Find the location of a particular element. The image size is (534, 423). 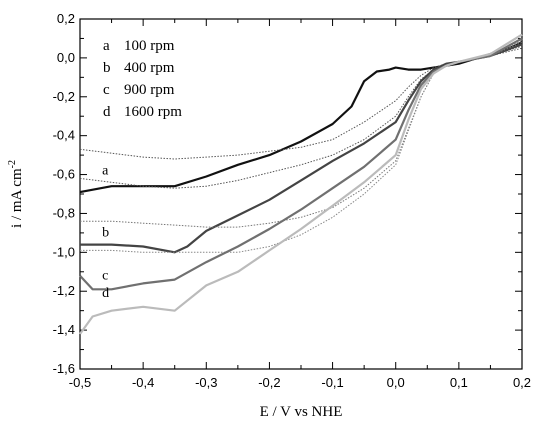

y-tick-label: -1,0 is located at coordinates (64, 251).